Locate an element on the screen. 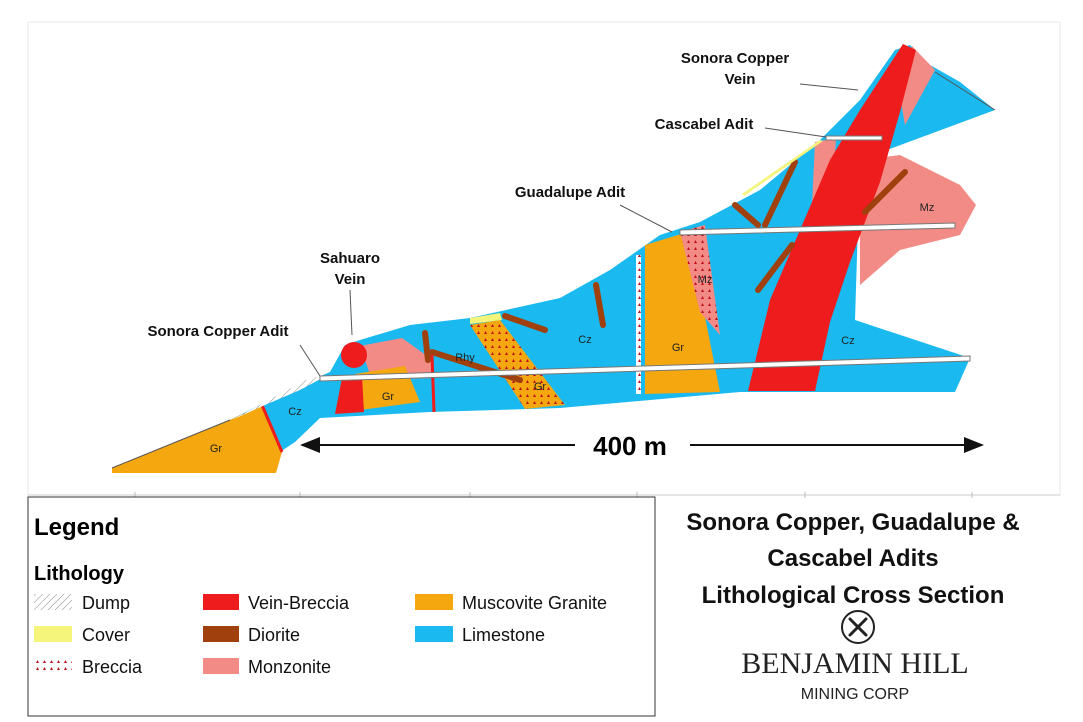 The height and width of the screenshot is (722, 1083). legend-item: Limestone is located at coordinates (503, 635).